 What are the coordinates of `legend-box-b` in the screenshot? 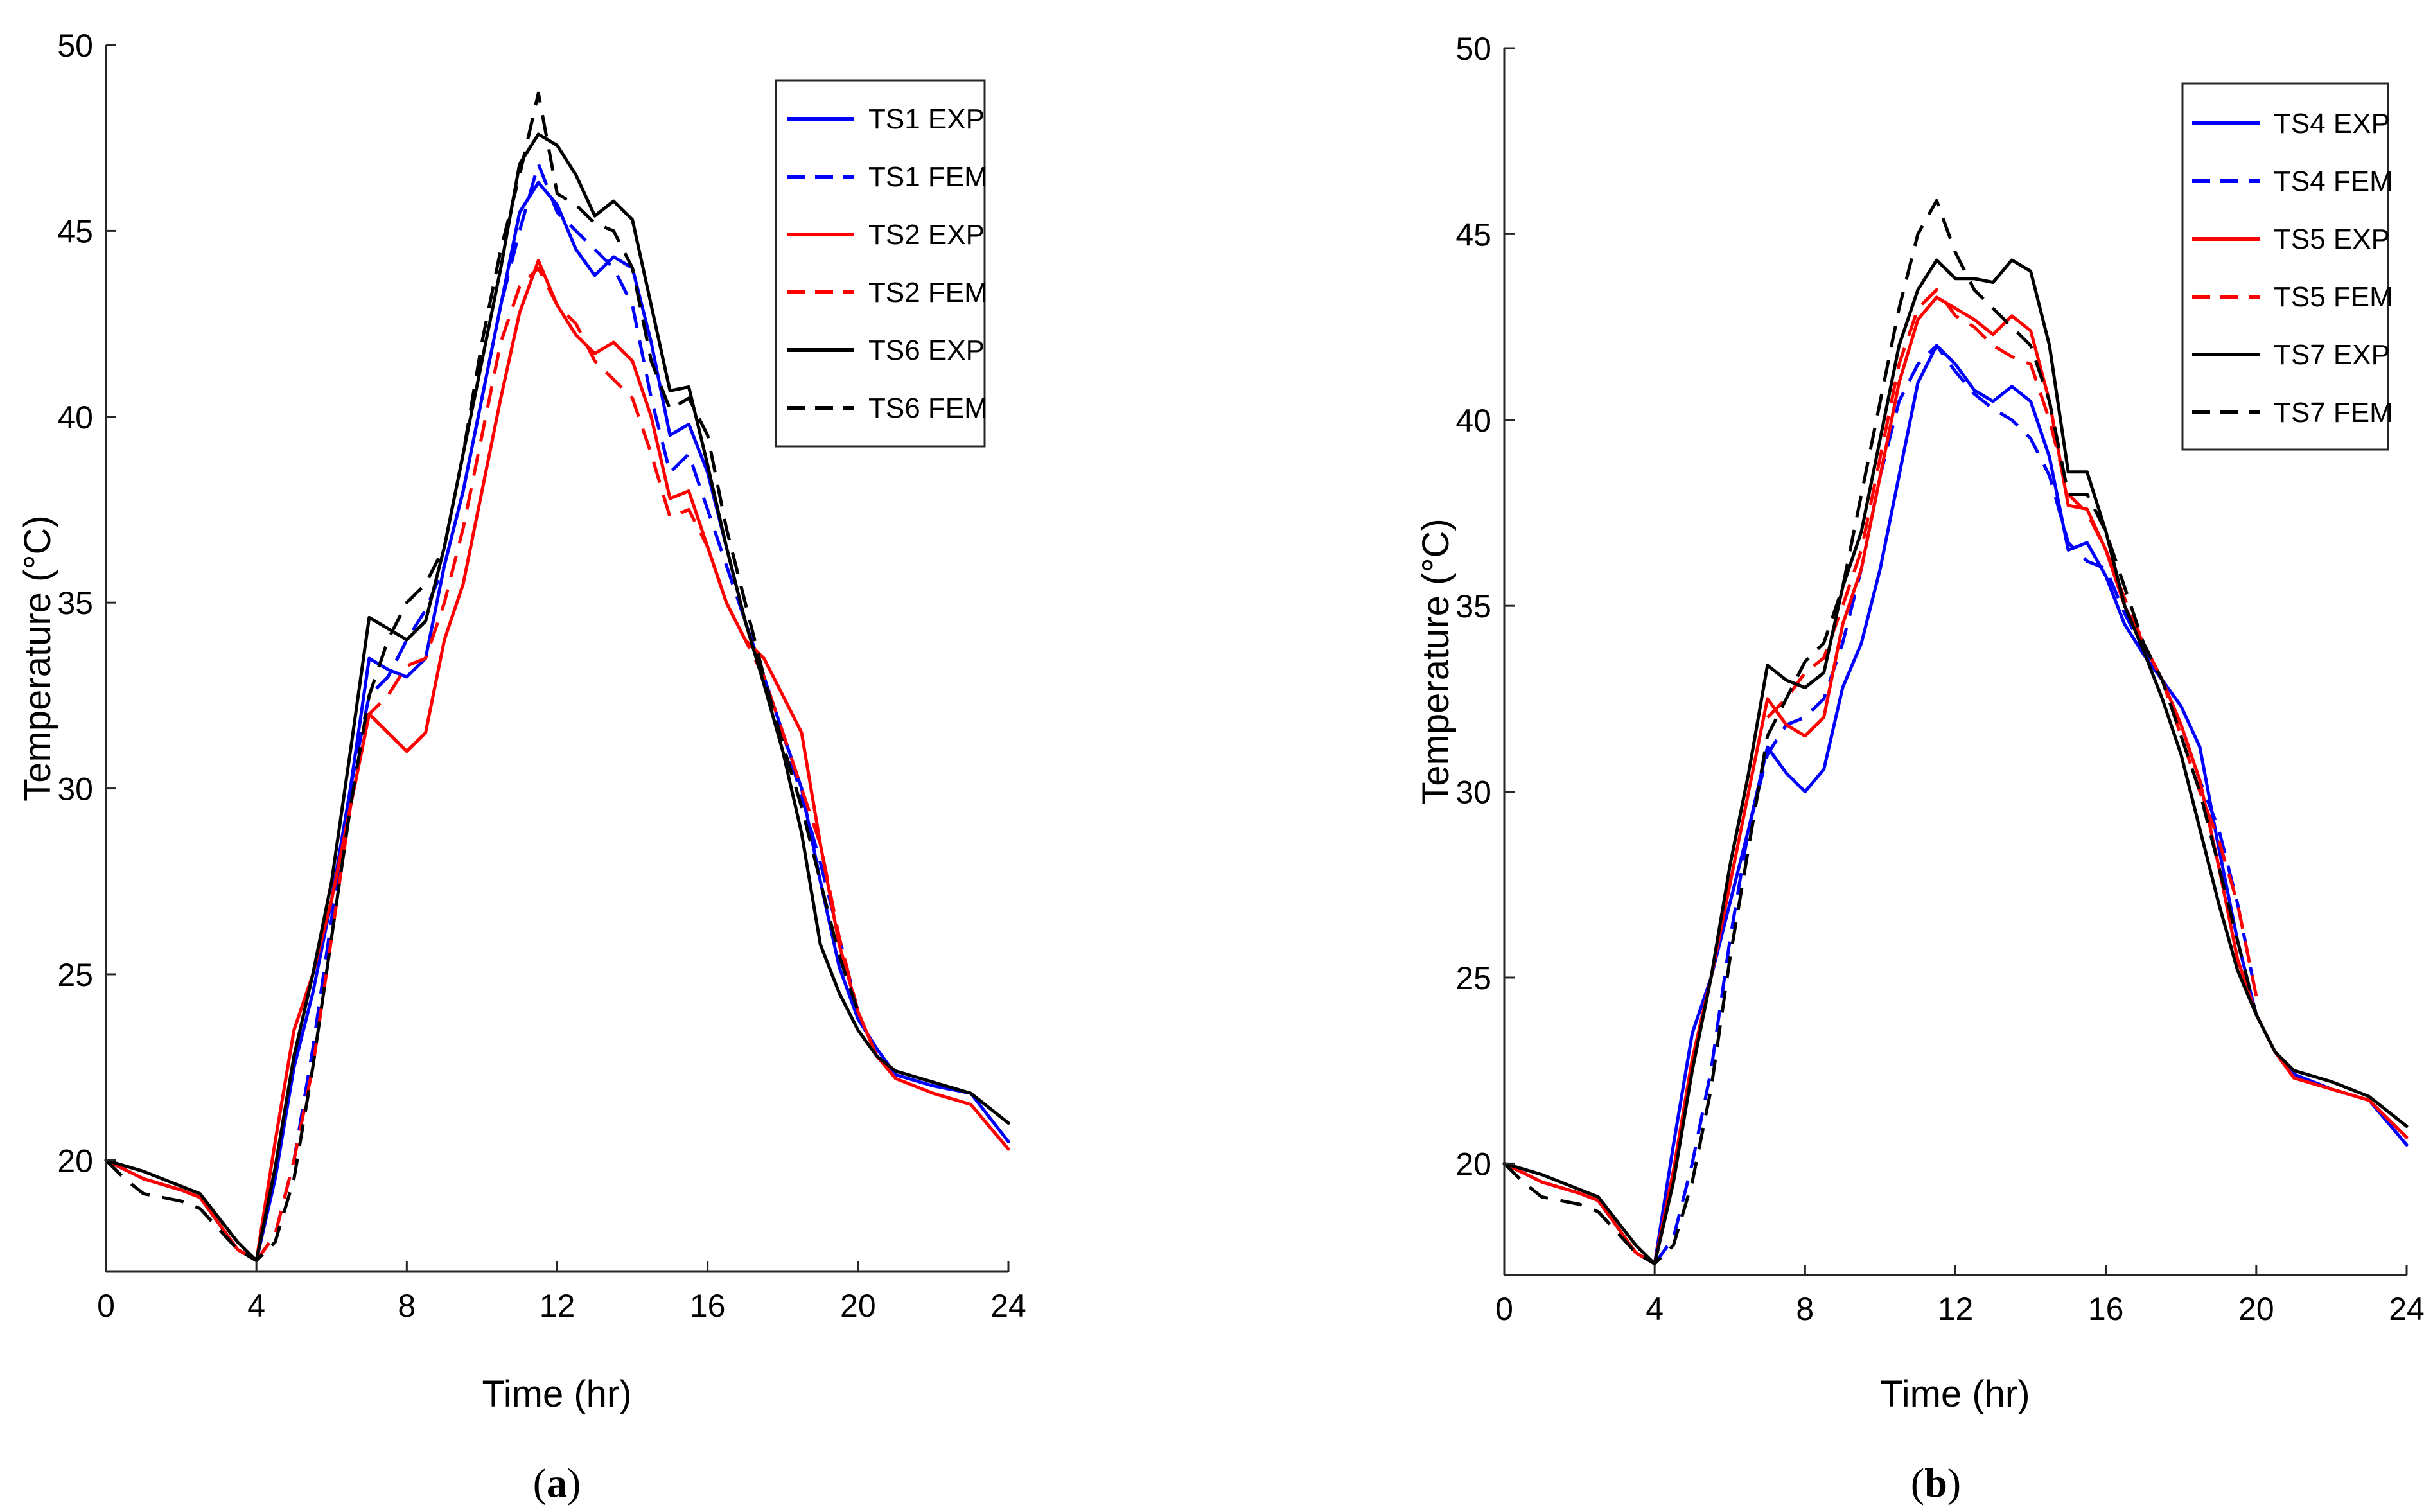 It's located at (2285, 266).